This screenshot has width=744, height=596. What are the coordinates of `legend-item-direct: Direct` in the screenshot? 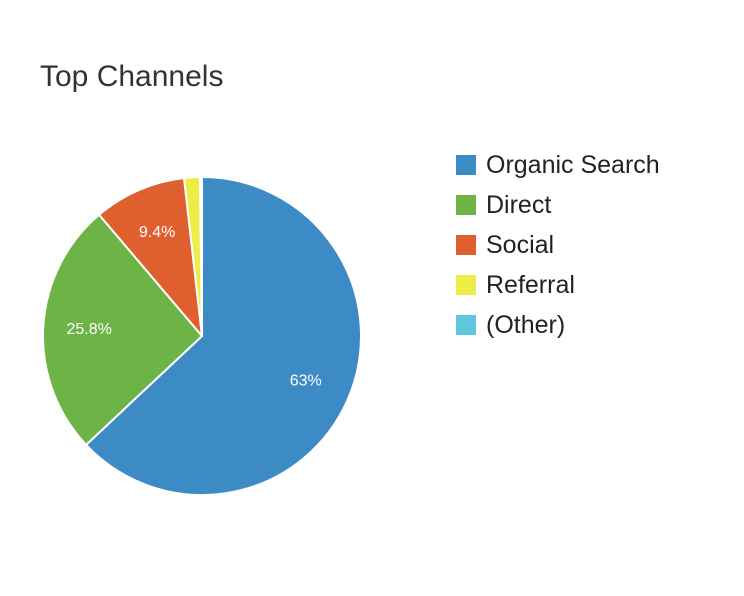 It's located at (558, 205).